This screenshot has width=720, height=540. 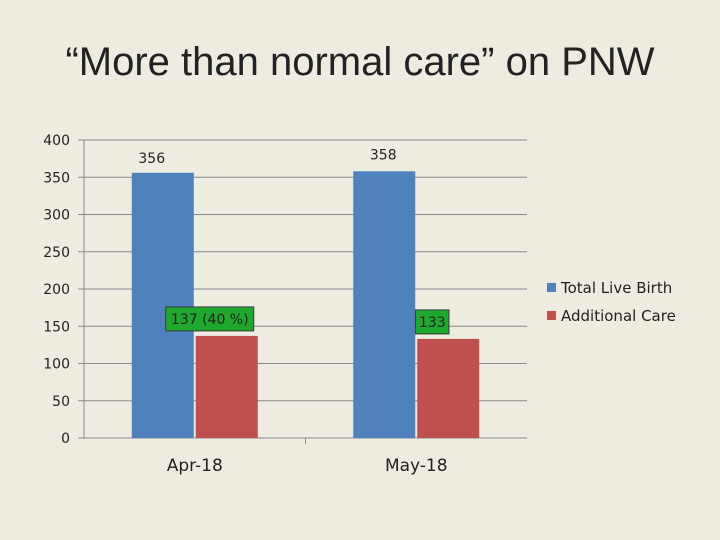 I want to click on y-tick-label: 400, so click(x=56, y=141).